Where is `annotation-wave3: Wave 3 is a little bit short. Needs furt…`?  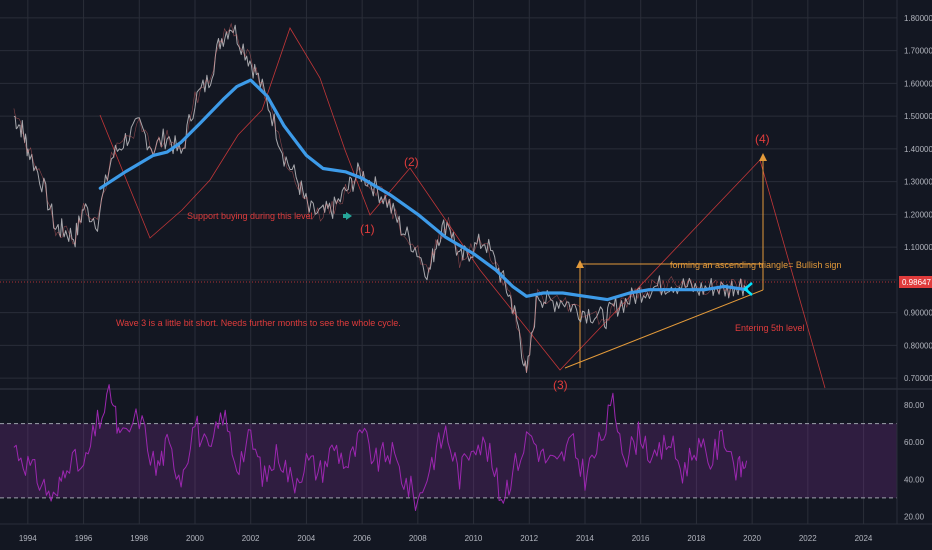 annotation-wave3: Wave 3 is a little bit short. Needs furt… is located at coordinates (258, 323).